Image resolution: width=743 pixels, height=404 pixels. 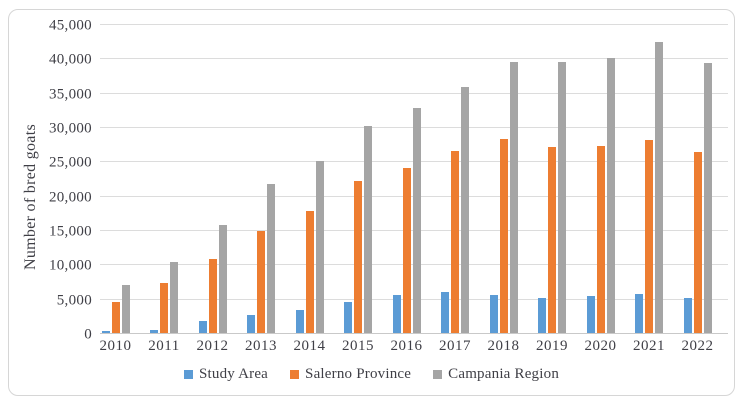 What do you see at coordinates (154, 331) in the screenshot?
I see `bar-study-area-2011` at bounding box center [154, 331].